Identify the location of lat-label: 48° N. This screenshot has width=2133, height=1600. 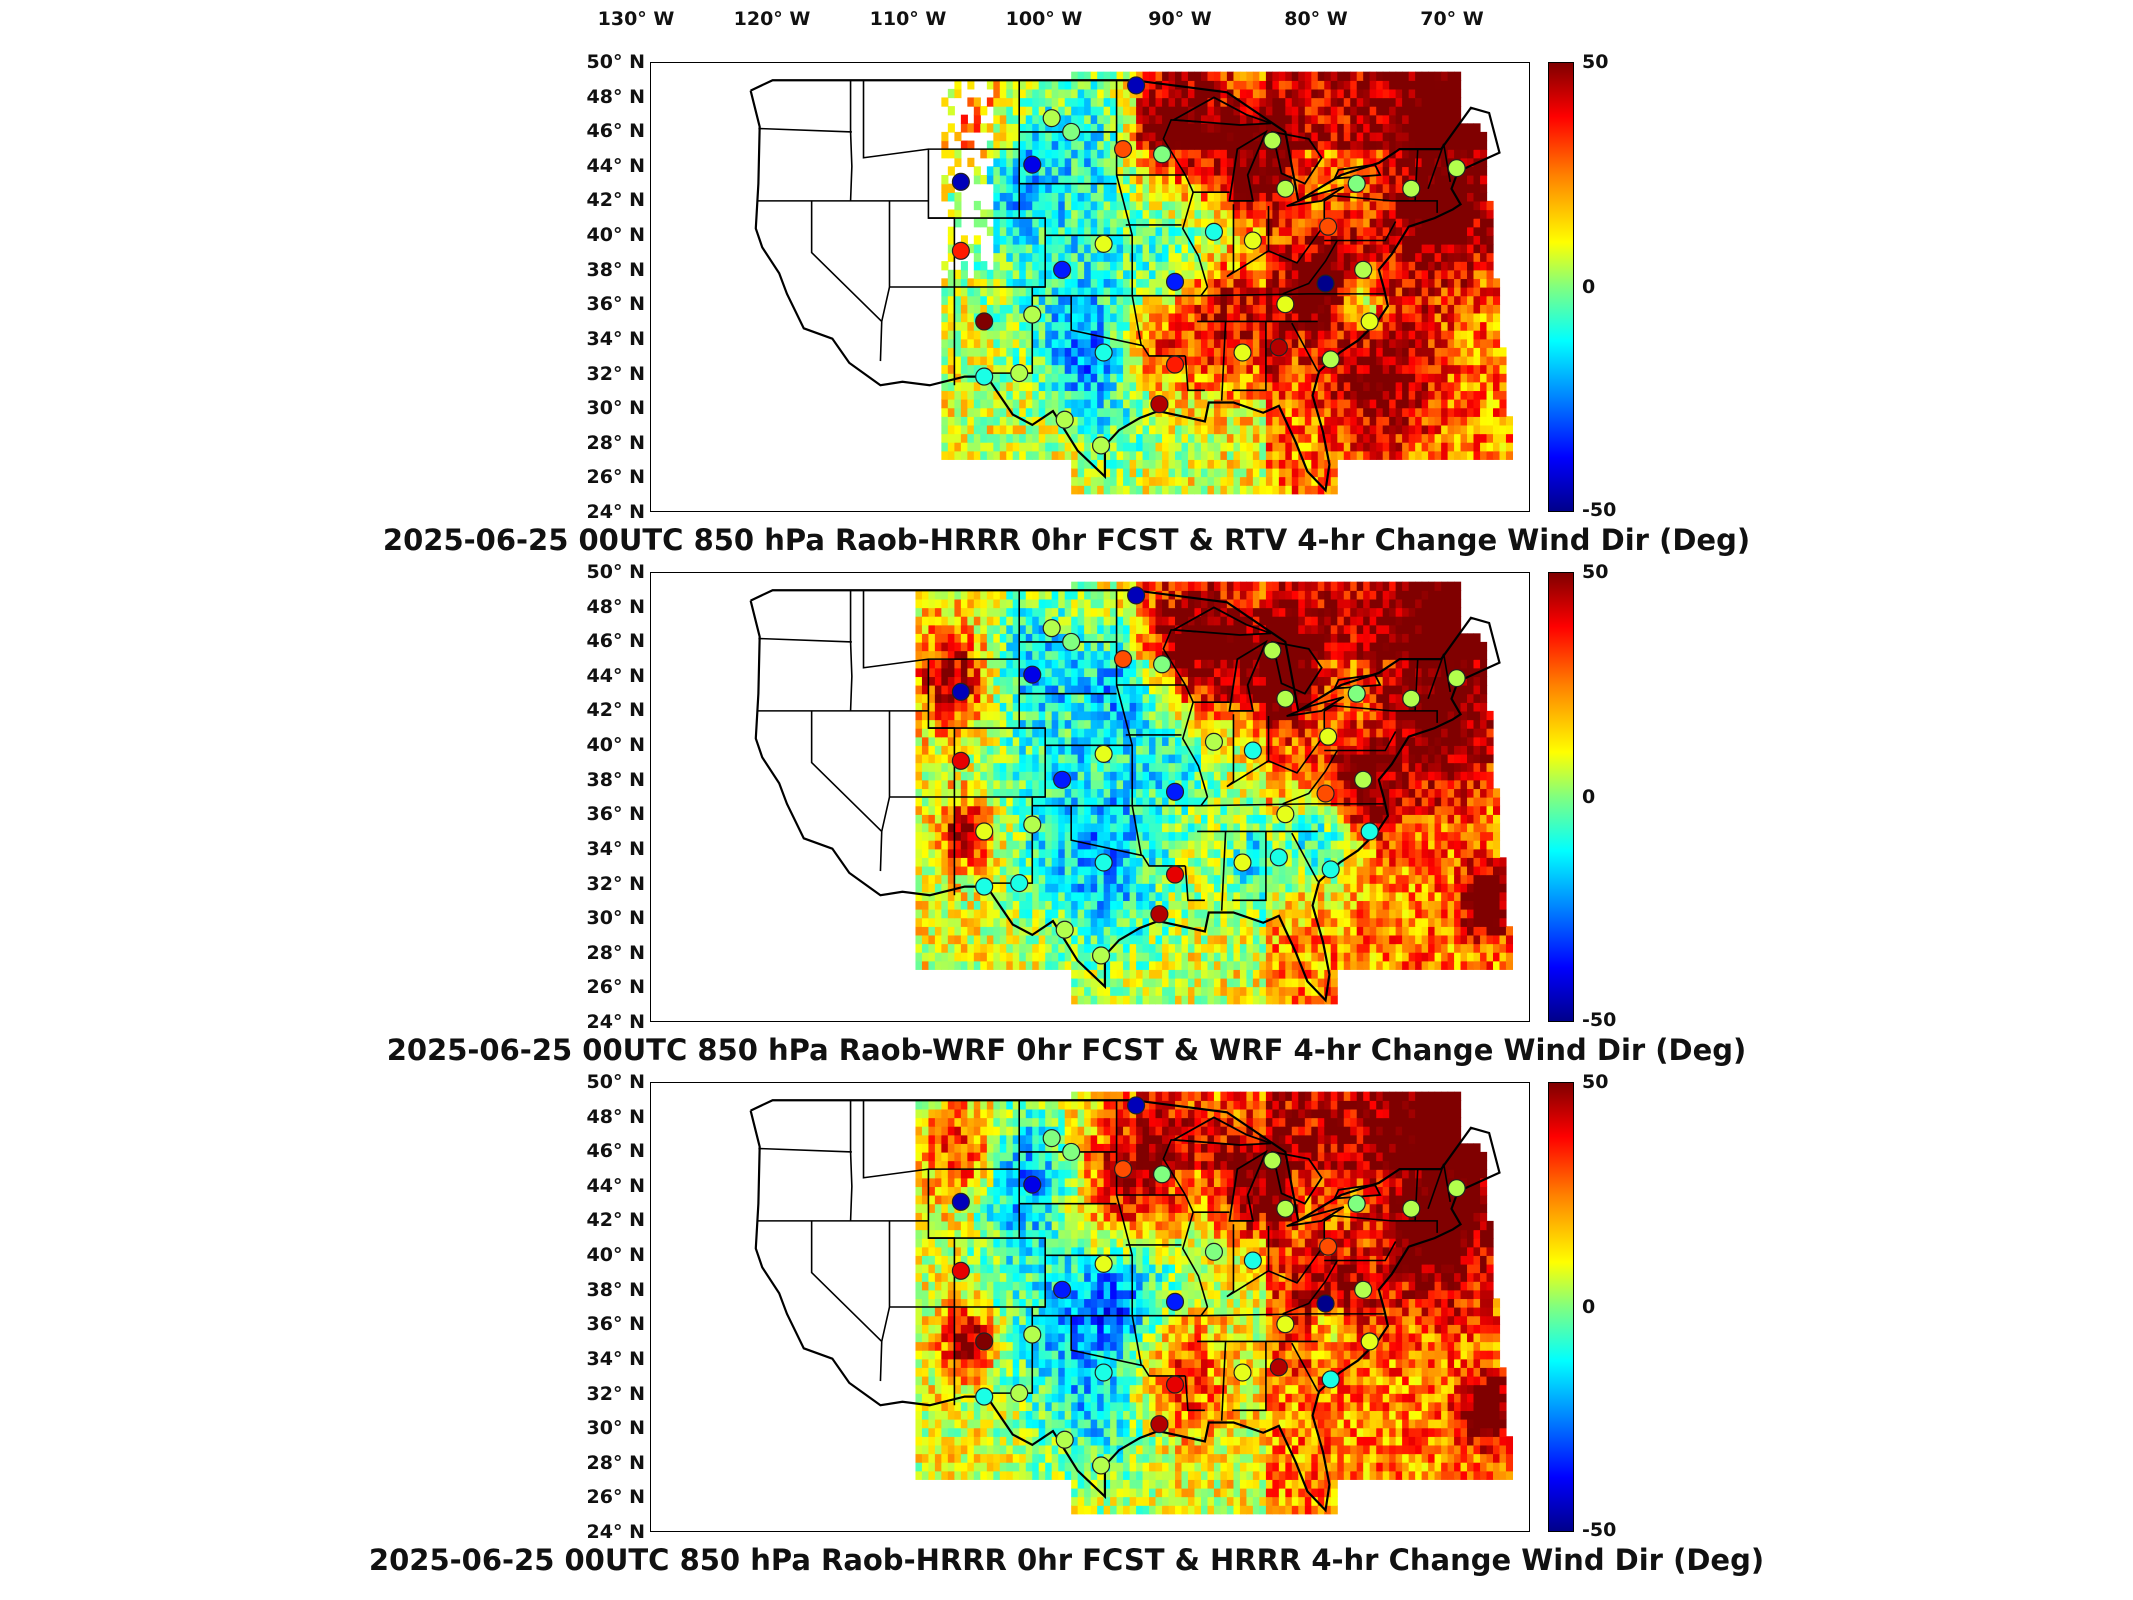
(615, 96).